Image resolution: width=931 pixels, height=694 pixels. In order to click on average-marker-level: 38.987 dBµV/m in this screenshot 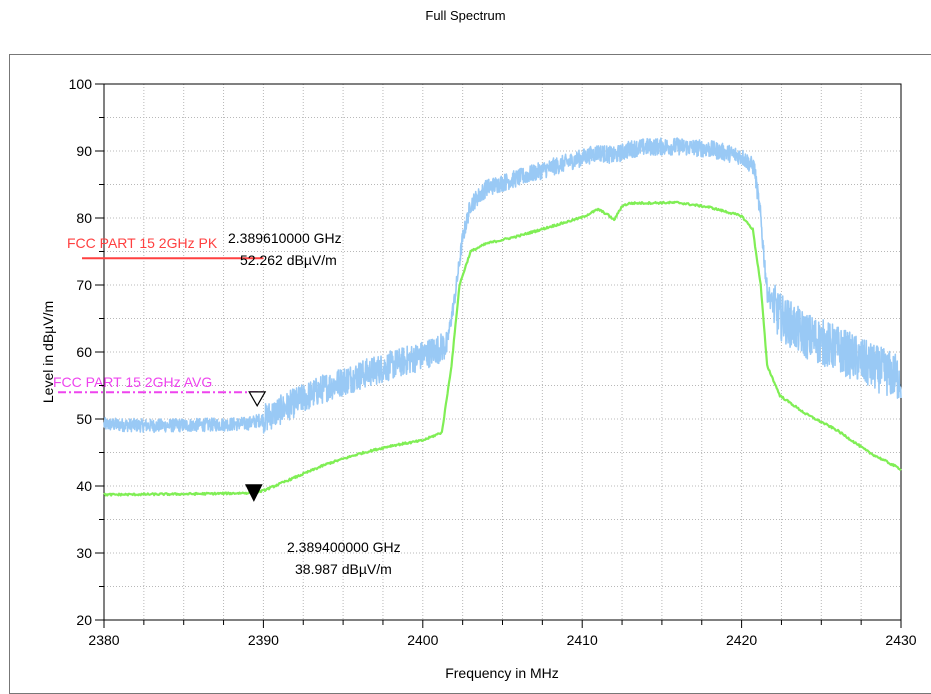, I will do `click(343, 569)`.